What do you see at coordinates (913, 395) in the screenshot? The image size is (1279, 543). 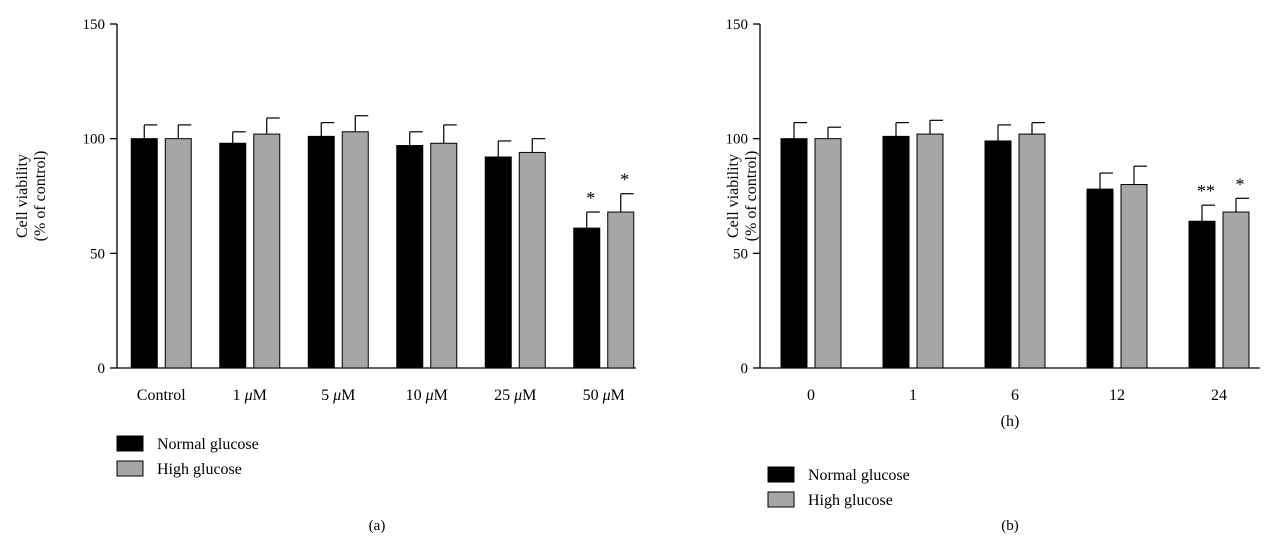 I see `x-tick-label: 1` at bounding box center [913, 395].